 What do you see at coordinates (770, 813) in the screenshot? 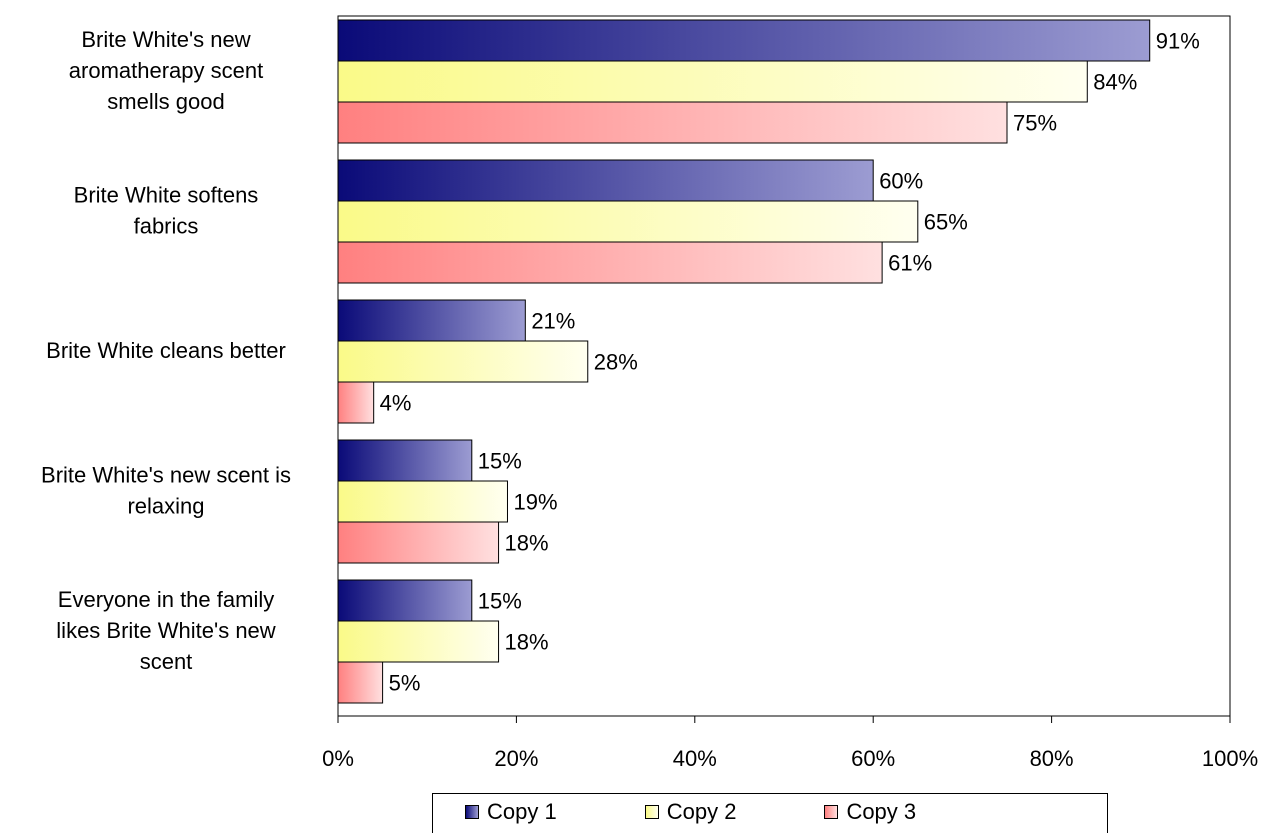
I see `legend: Copy 1 Copy 2 Copy 3` at bounding box center [770, 813].